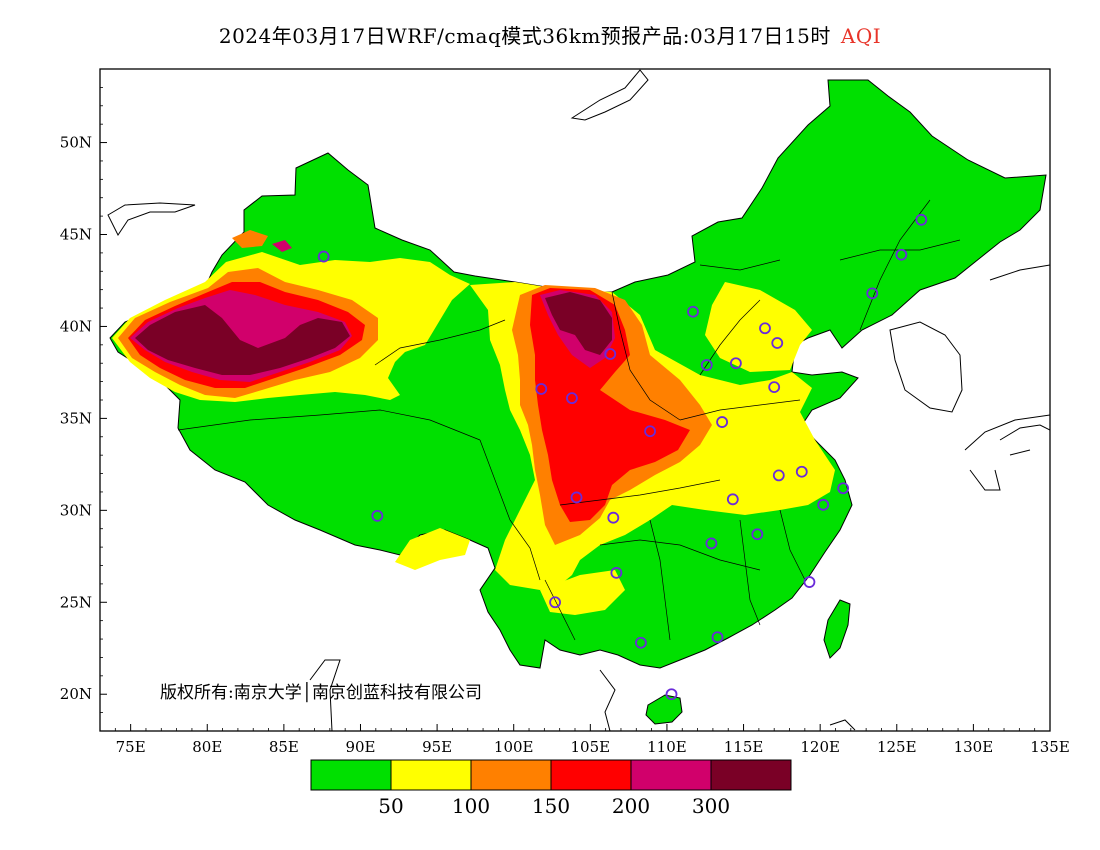 Image resolution: width=1100 pixels, height=850 pixels. Describe the element at coordinates (76, 235) in the screenshot. I see `lat-tick-label: 45N` at that location.